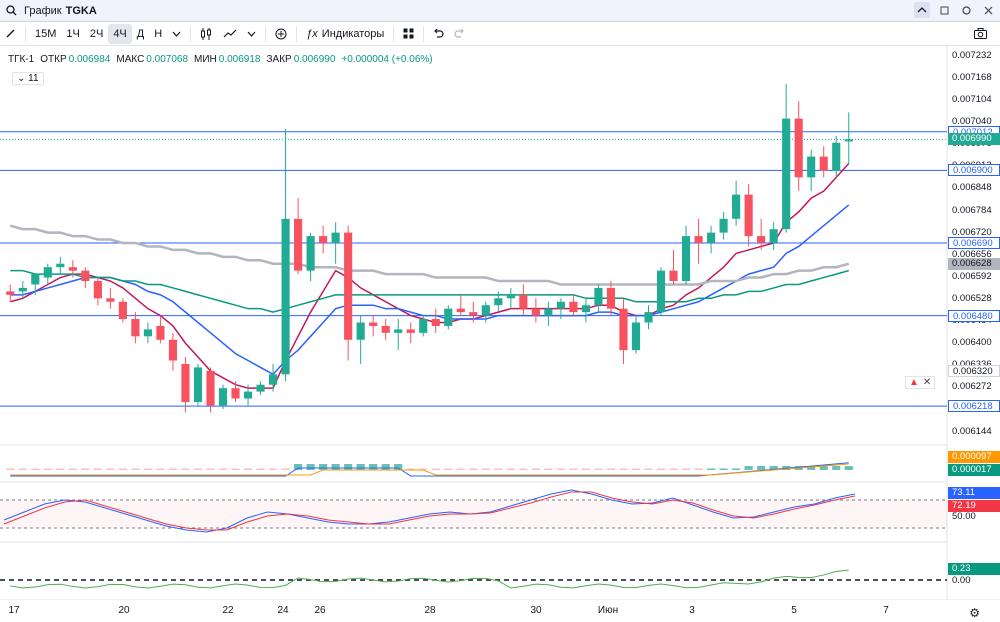  What do you see at coordinates (972, 298) in the screenshot?
I see `price-tick-label: 0.006528` at bounding box center [972, 298].